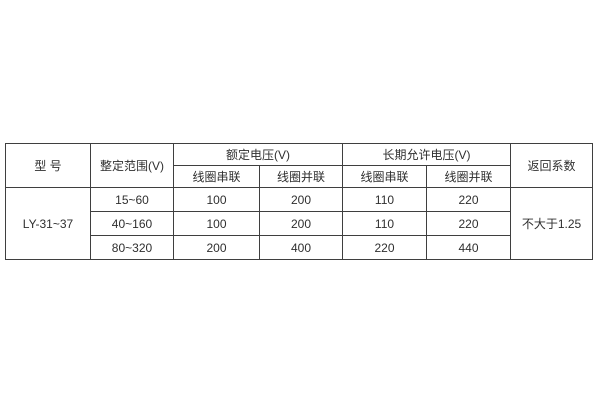  I want to click on header-row-1: 型 号 整定范围(V) 额定电压(V) 长期允许电压(V) 返回系数, so click(299, 165).